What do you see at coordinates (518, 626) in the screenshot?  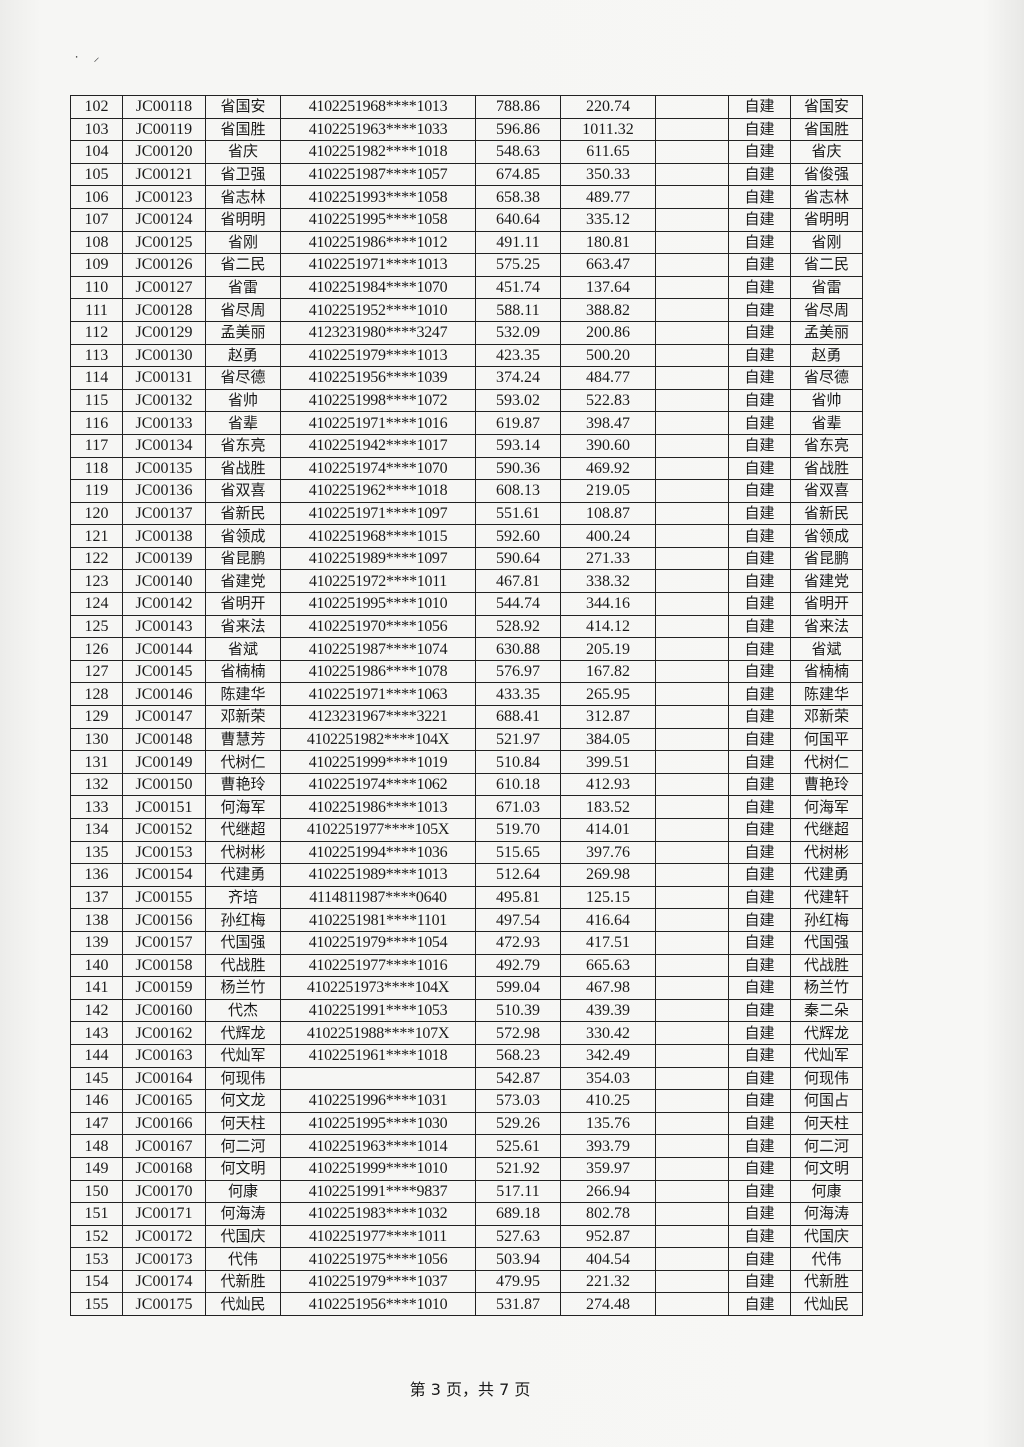 I see `area-1-cell: 528.92` at bounding box center [518, 626].